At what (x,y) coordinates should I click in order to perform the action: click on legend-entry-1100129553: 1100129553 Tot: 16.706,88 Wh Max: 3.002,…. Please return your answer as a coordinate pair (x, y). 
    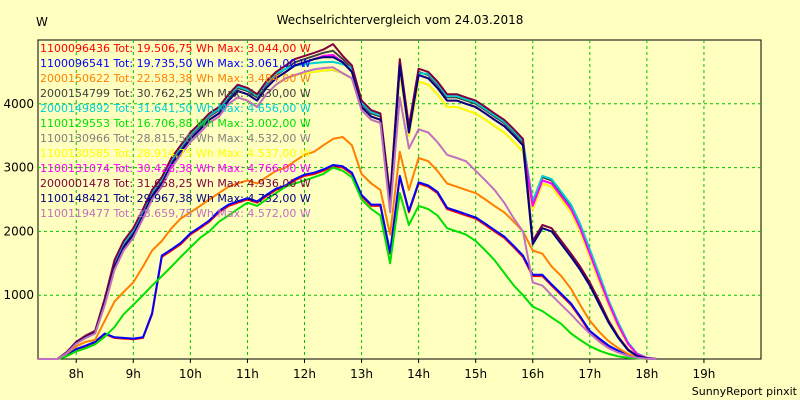
    Looking at the image, I should click on (175, 123).